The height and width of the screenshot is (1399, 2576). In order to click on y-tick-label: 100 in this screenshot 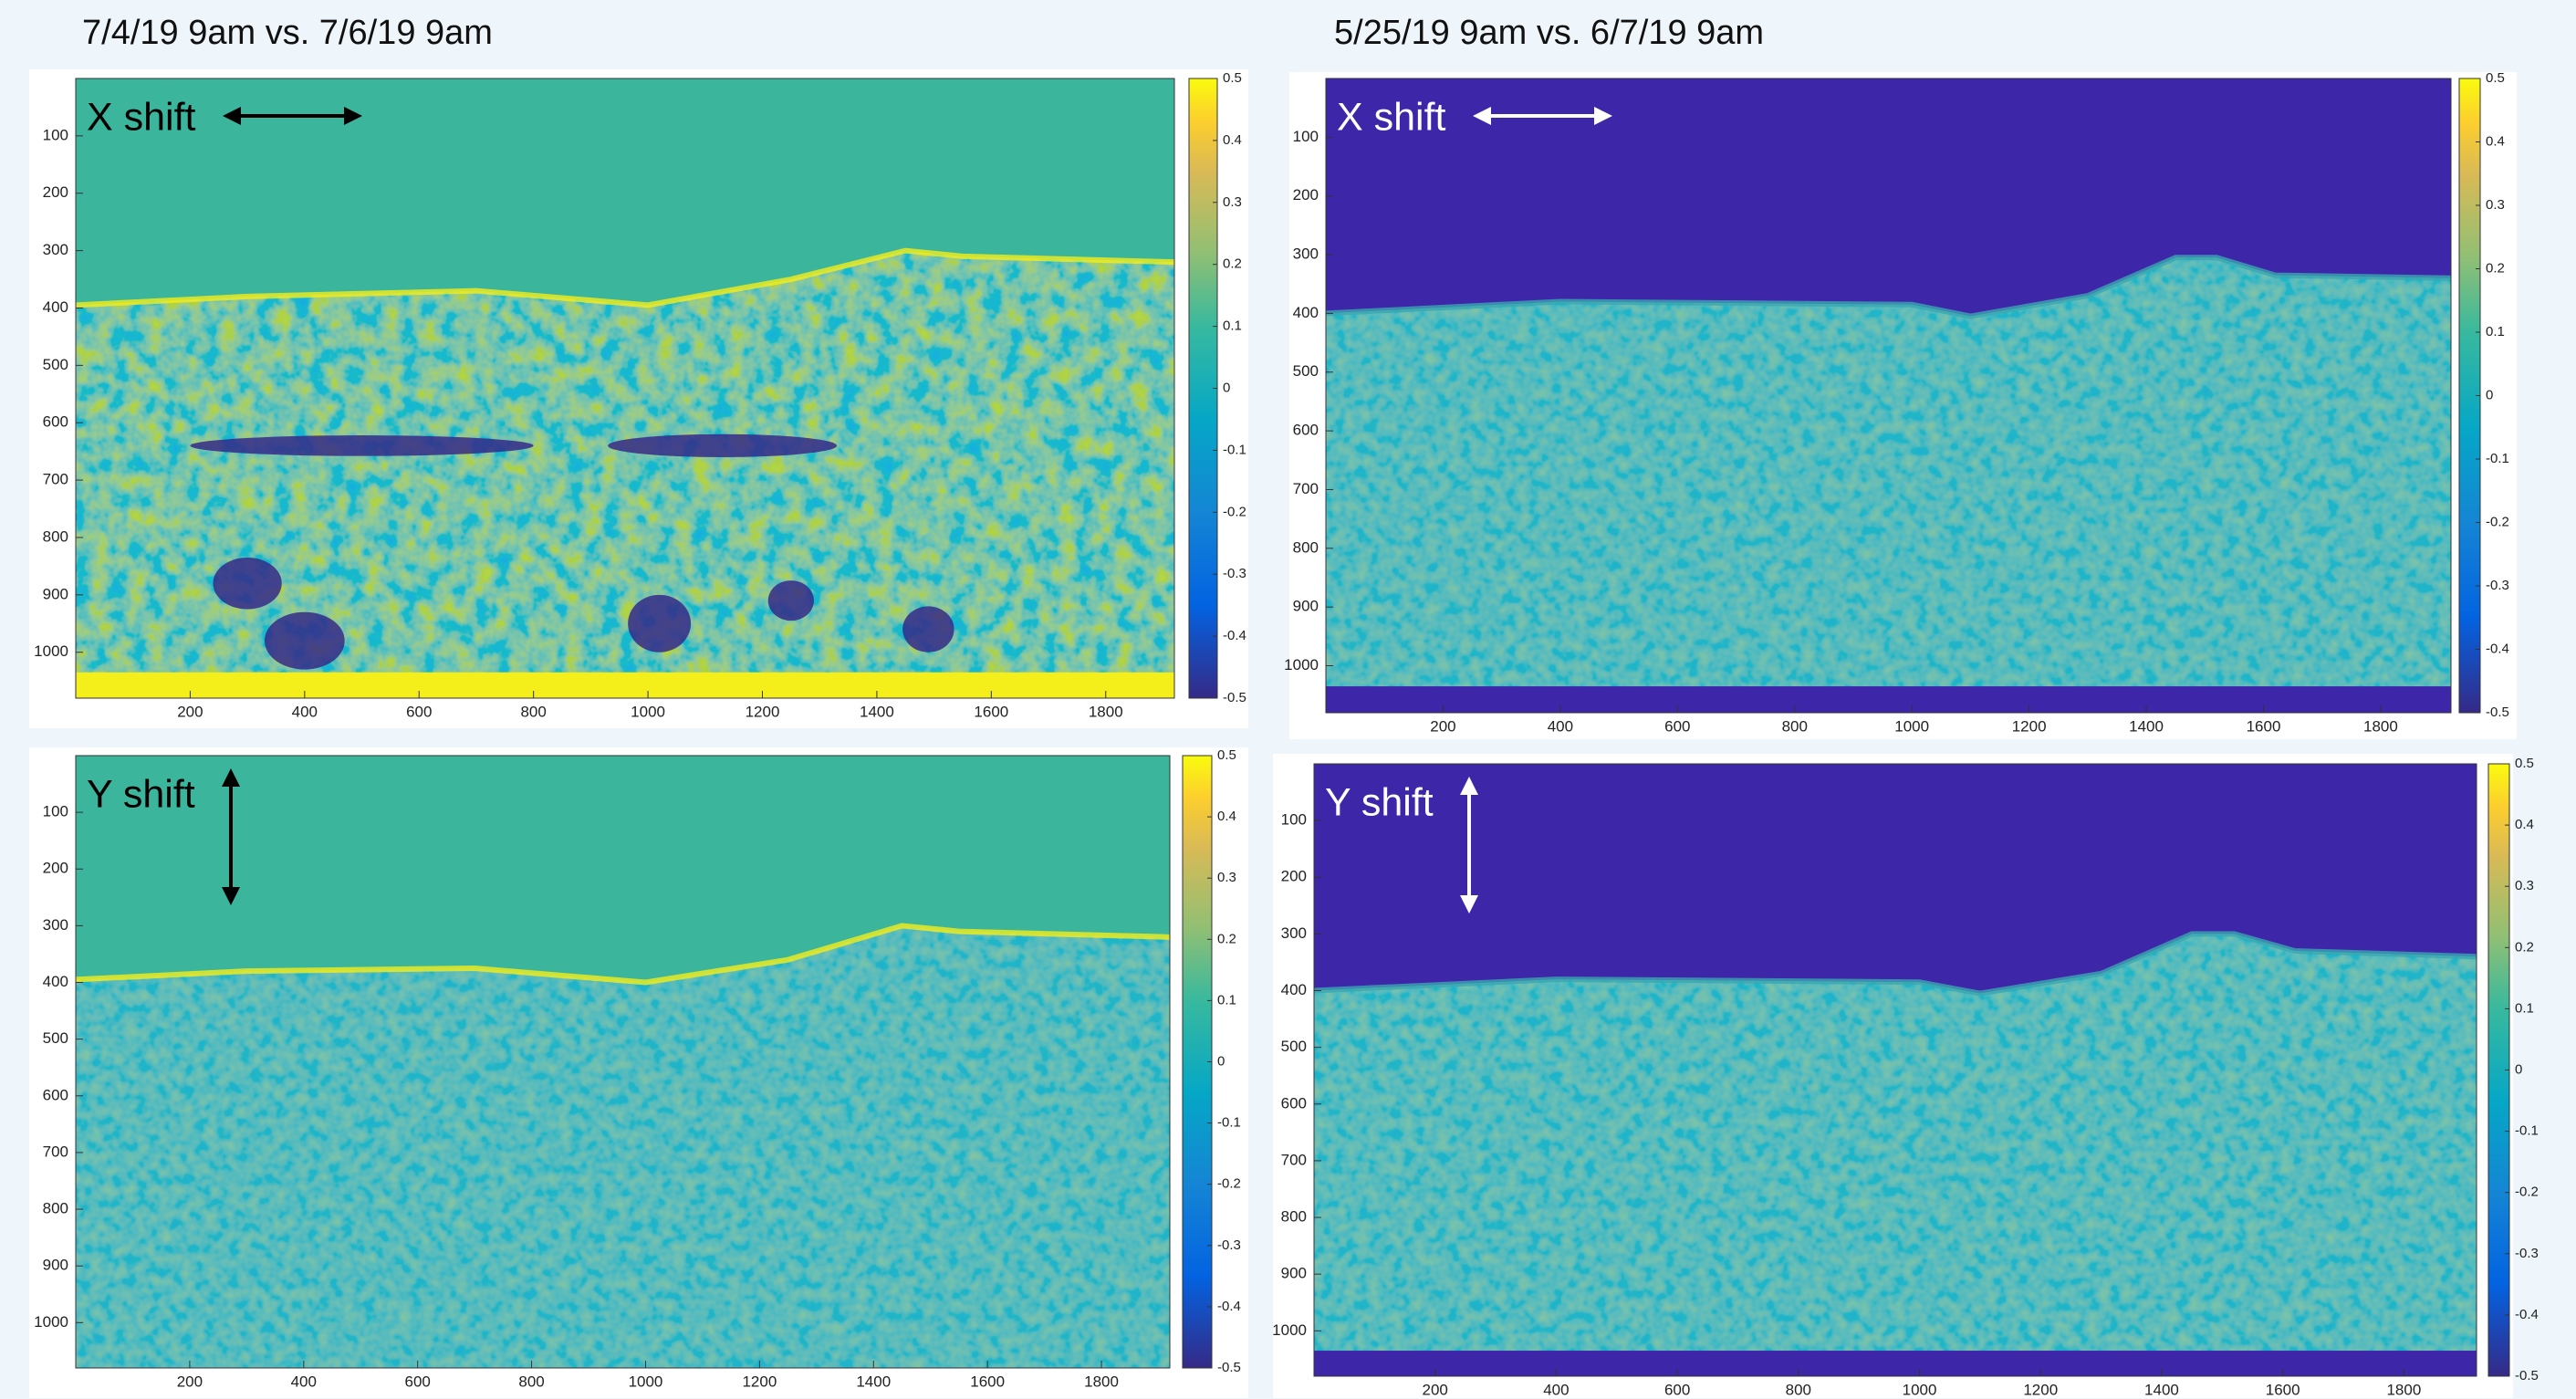, I will do `click(55, 811)`.